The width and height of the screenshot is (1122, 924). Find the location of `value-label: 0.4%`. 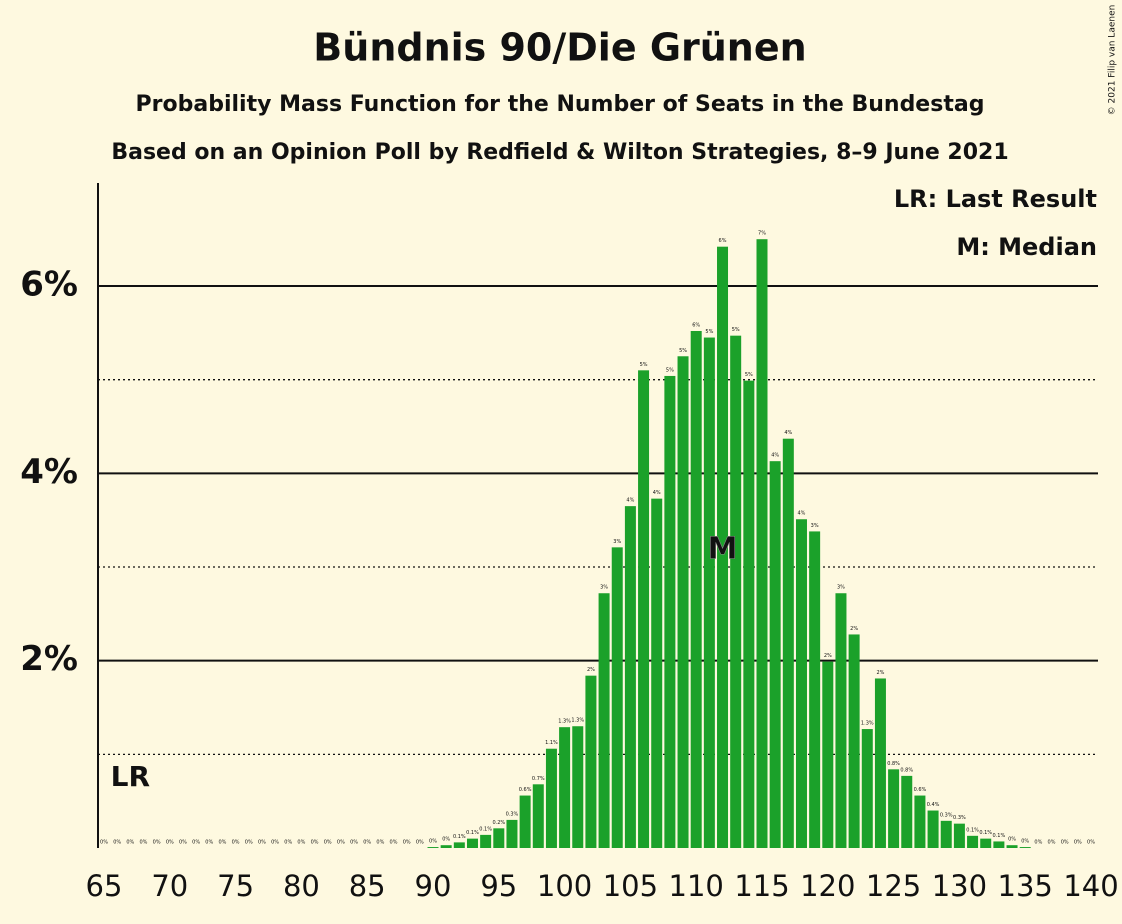

value-label: 0.4% is located at coordinates (933, 805).